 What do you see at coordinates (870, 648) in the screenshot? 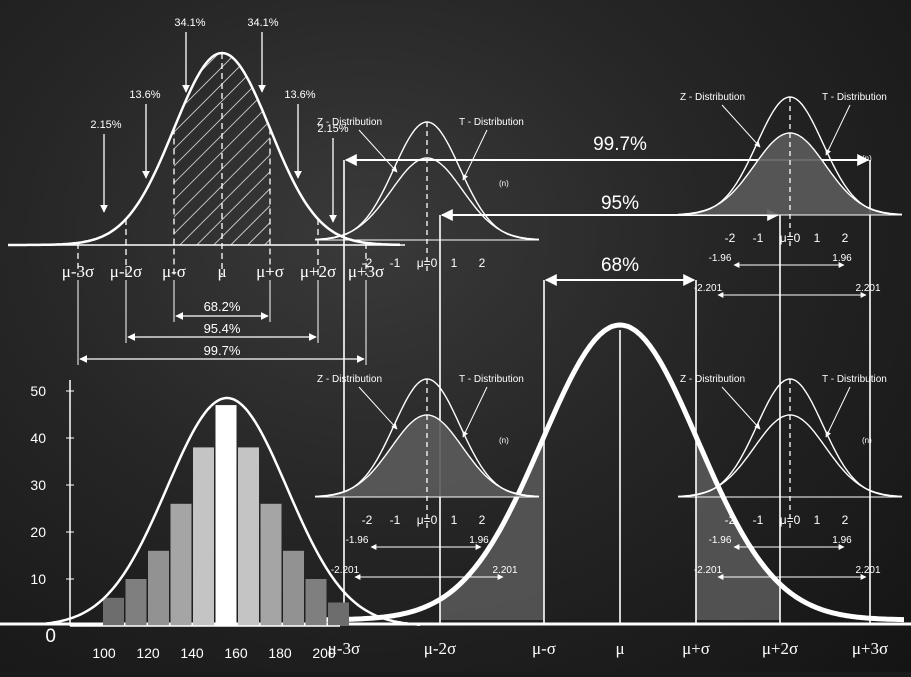
I see `big-bell-sigma-label: μ+3σ` at bounding box center [870, 648].